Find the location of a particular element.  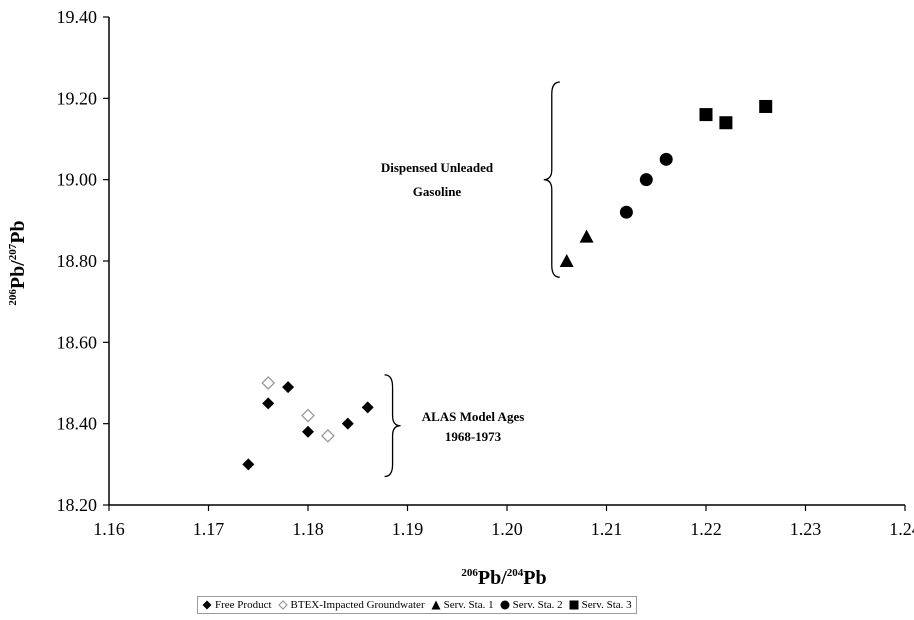

x-axis-title: 206Pb/204Pb is located at coordinates (503, 578).